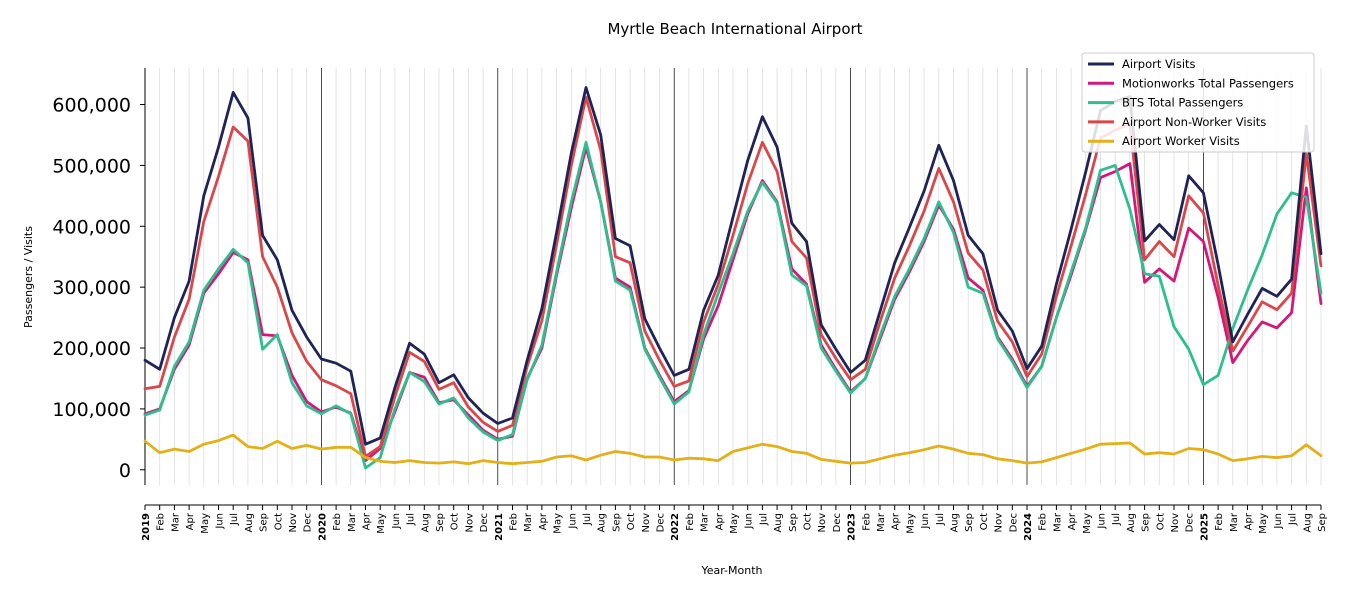  Describe the element at coordinates (91, 410) in the screenshot. I see `y-tick-label: 100,000` at that location.